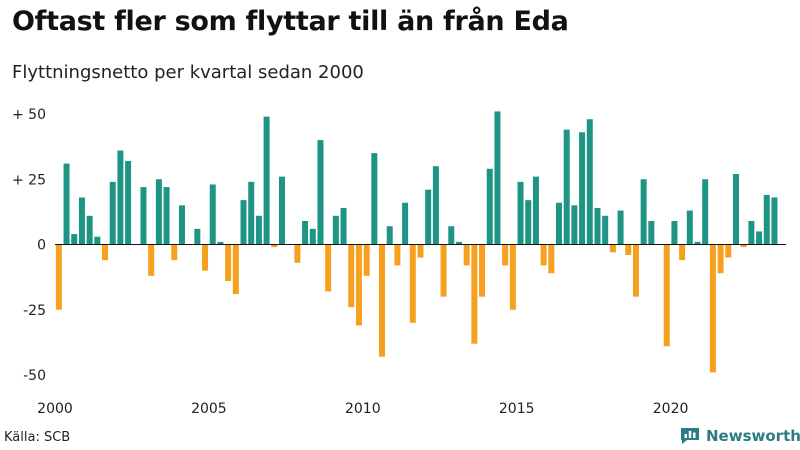 This screenshot has width=800, height=450. I want to click on bar-2004K3, so click(197, 236).